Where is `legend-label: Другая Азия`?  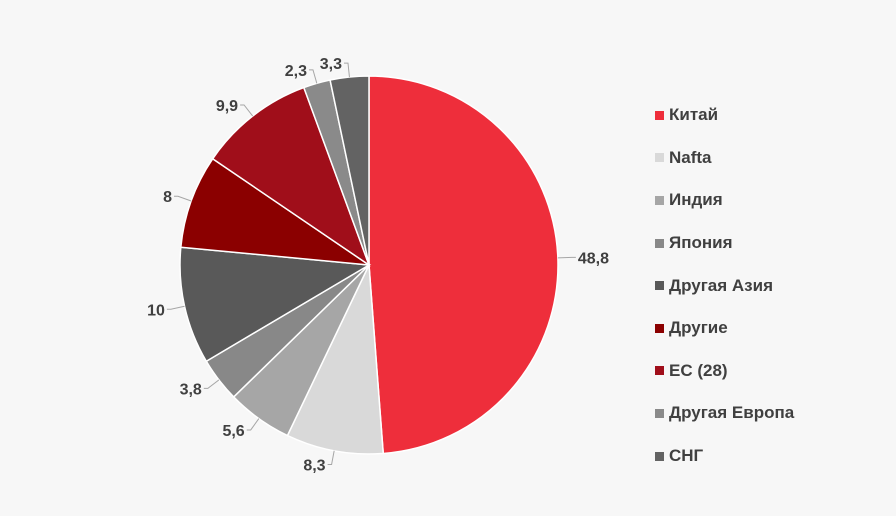 legend-label: Другая Азия is located at coordinates (721, 285).